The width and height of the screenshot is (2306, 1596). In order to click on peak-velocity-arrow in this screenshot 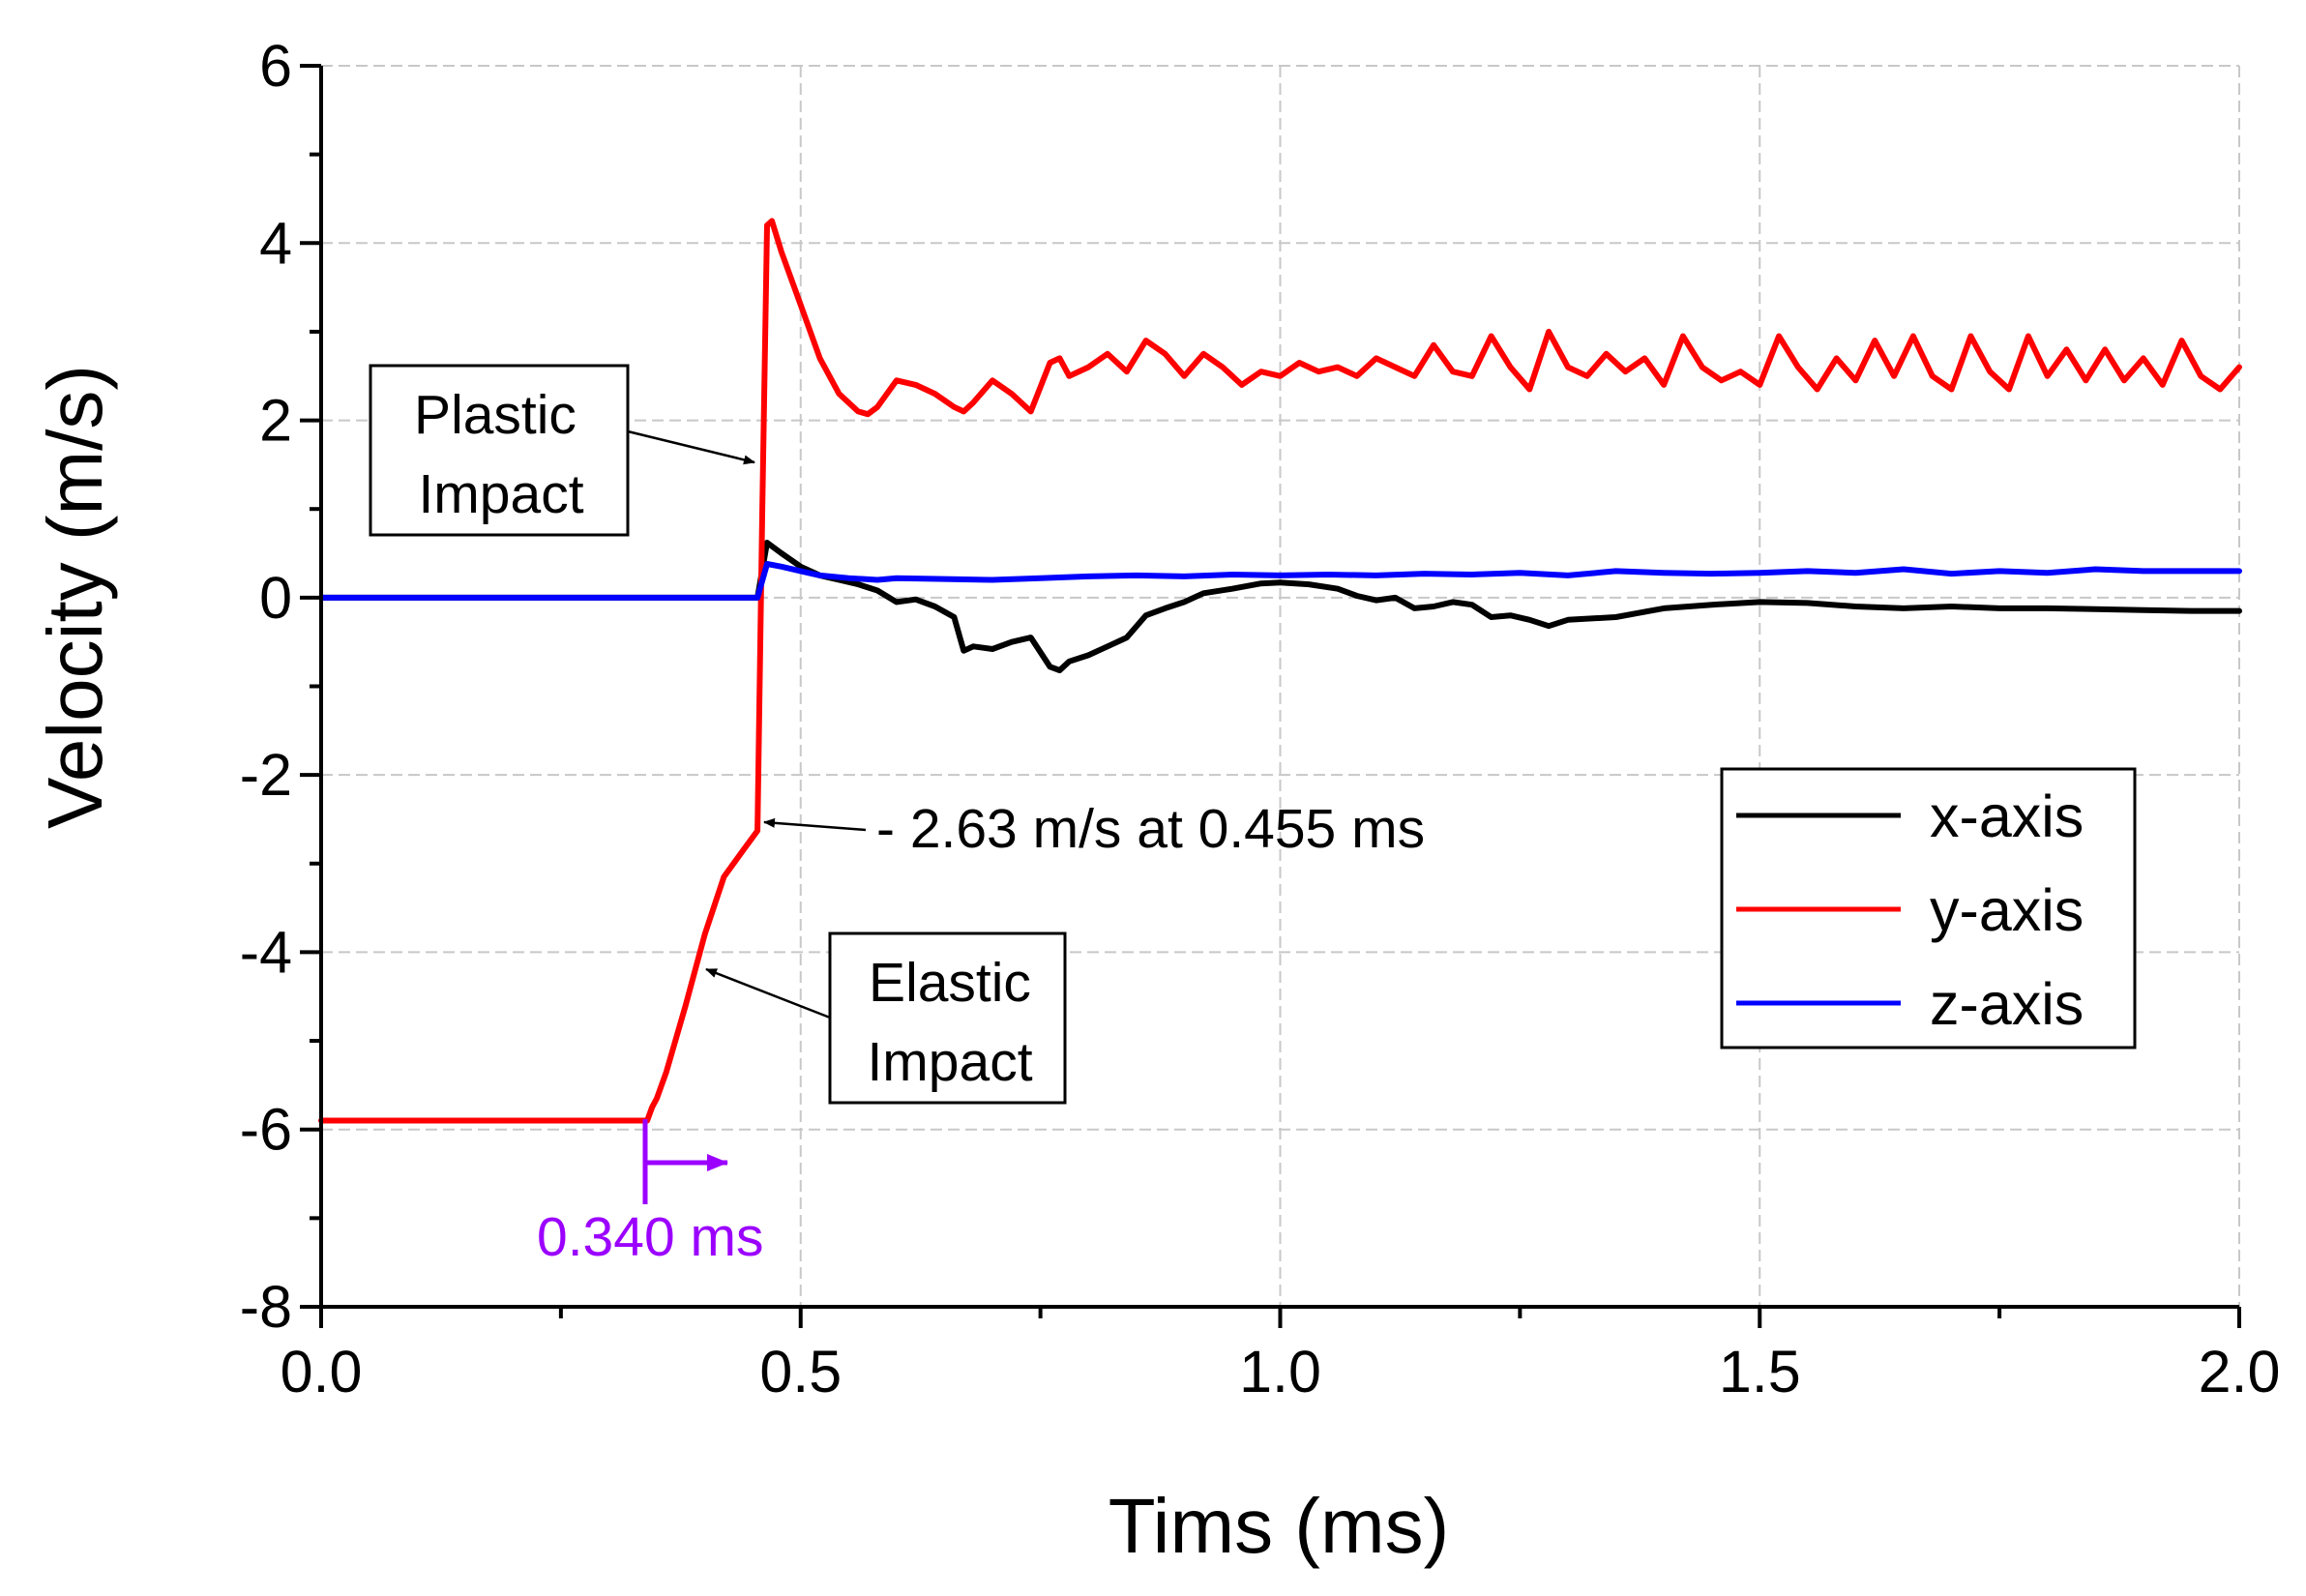, I will do `click(815, 824)`.